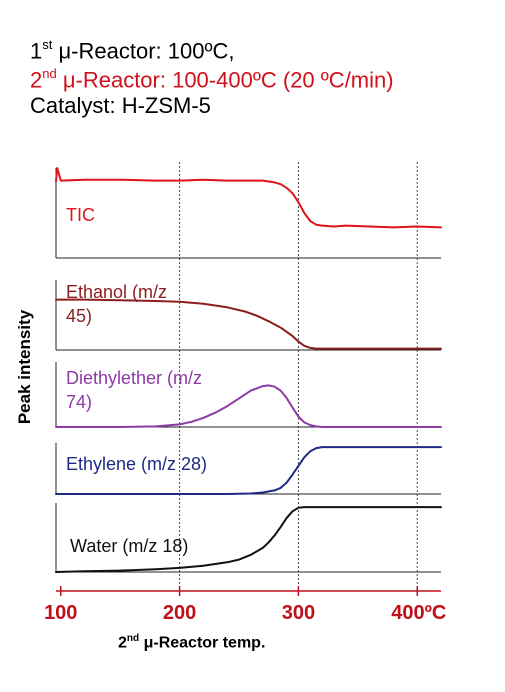  I want to click on series-label-line: Ethylene (m/z 28), so click(136, 464).